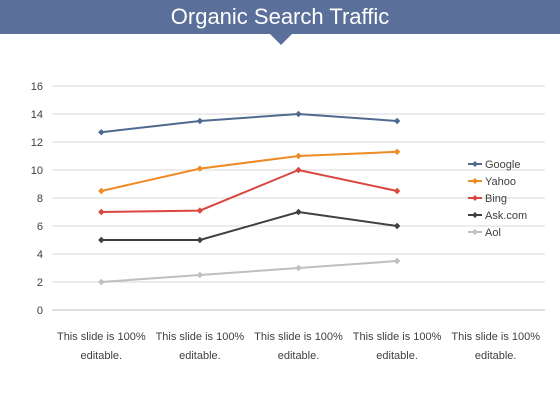 The height and width of the screenshot is (420, 560). I want to click on series-line-aol, so click(249, 271).